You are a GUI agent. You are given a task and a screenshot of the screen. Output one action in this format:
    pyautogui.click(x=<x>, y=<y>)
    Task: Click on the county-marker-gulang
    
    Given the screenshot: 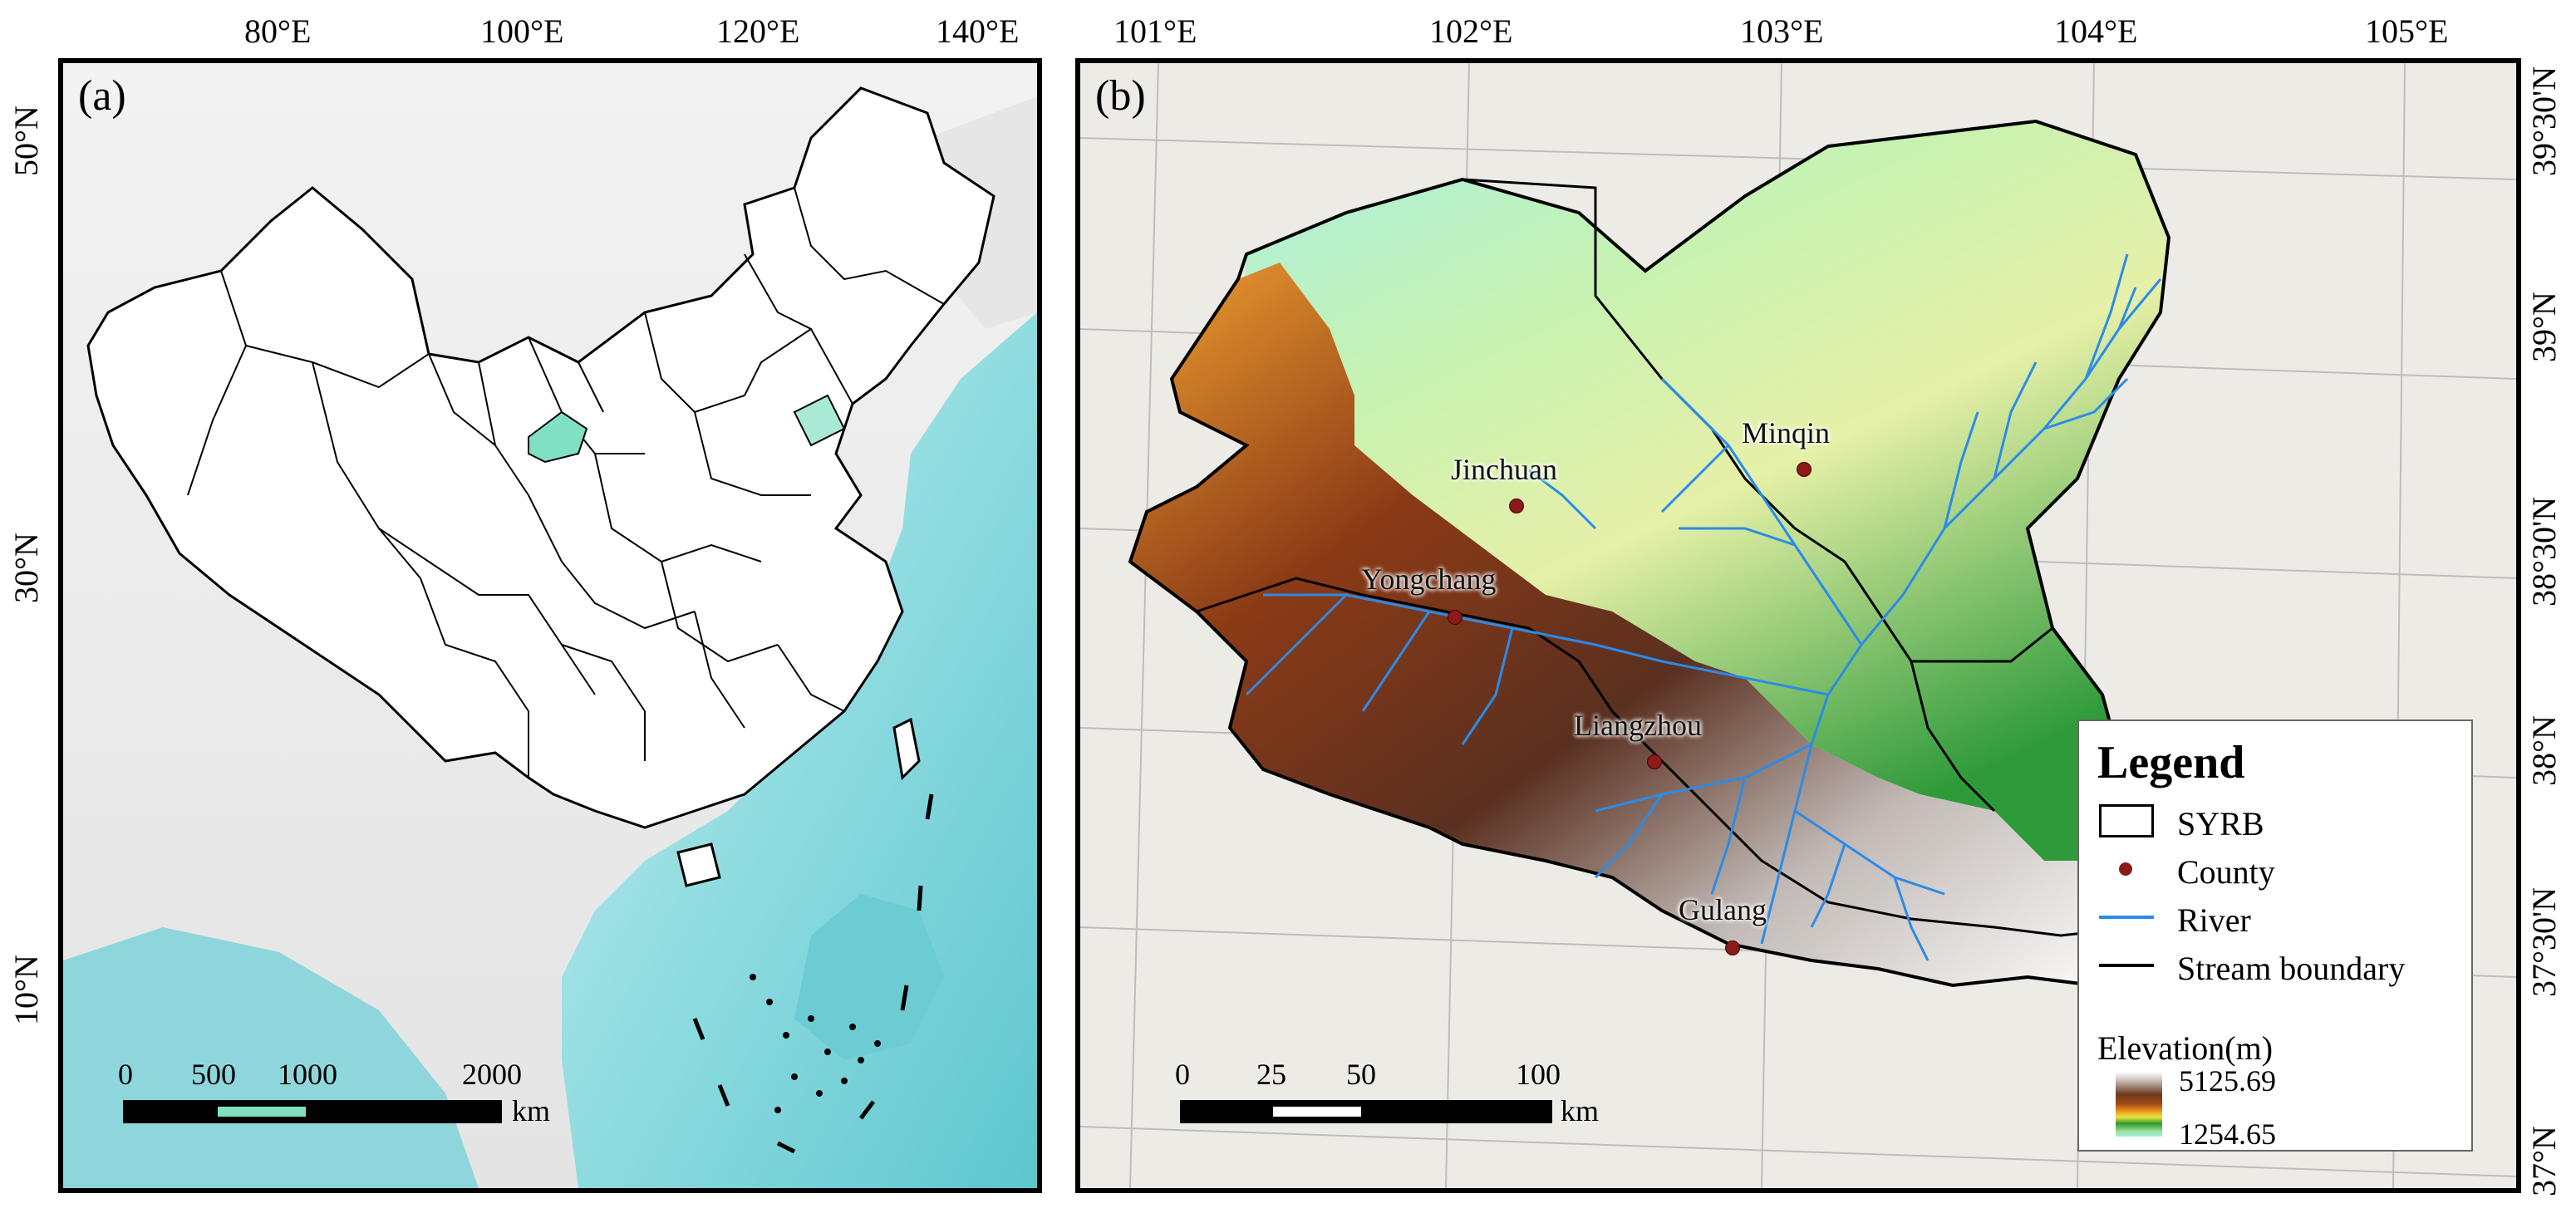 What is the action you would take?
    pyautogui.click(x=1732, y=948)
    